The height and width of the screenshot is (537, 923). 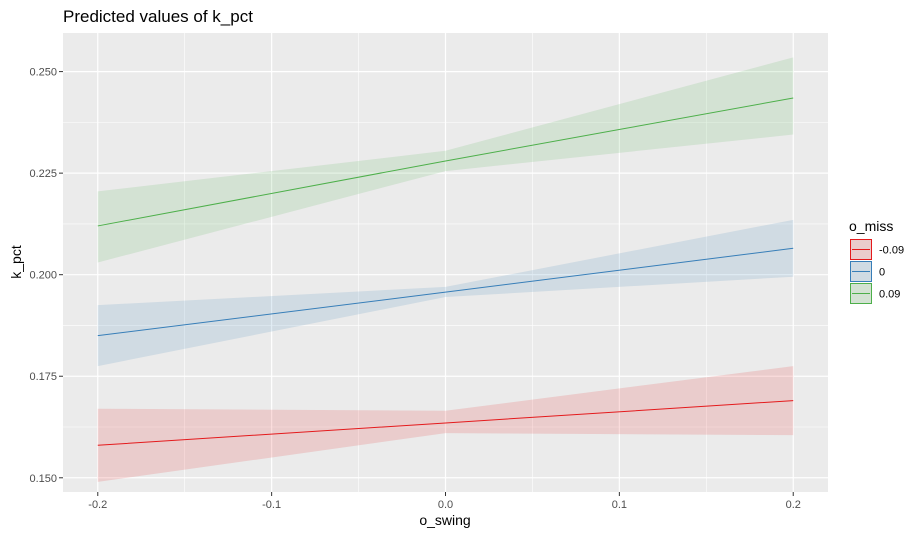 What do you see at coordinates (43, 276) in the screenshot?
I see `y-tick-label: 0.200` at bounding box center [43, 276].